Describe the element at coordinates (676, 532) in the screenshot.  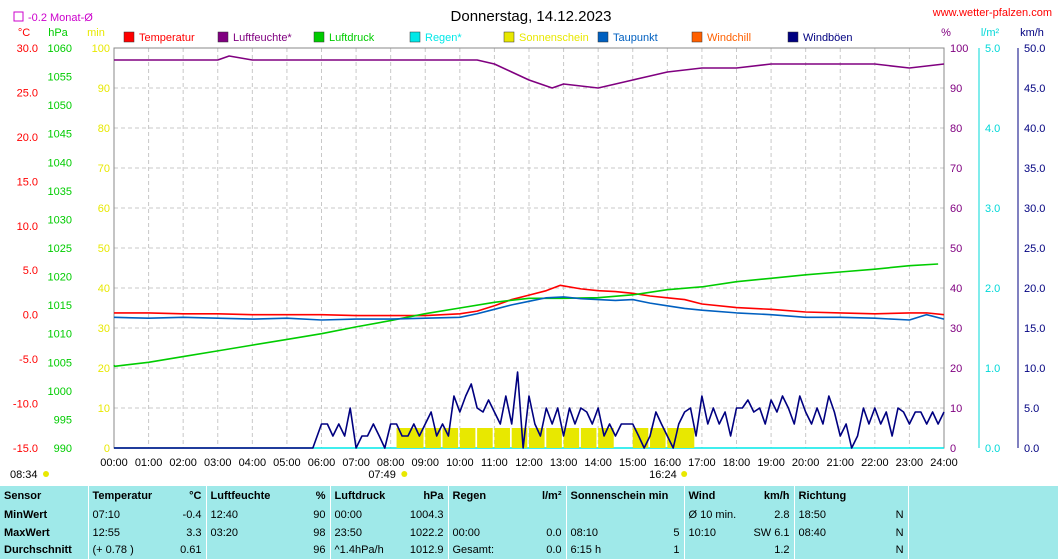
I see `sun-value: 5` at that location.